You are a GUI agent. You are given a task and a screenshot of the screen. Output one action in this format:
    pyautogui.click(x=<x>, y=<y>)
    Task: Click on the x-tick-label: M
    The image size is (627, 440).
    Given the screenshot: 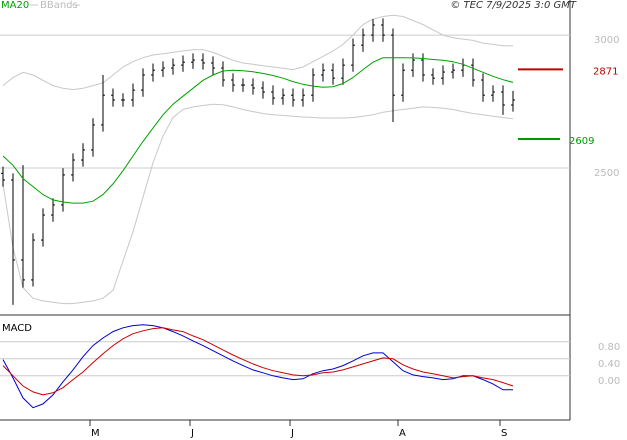 What is the action you would take?
    pyautogui.click(x=95, y=433)
    